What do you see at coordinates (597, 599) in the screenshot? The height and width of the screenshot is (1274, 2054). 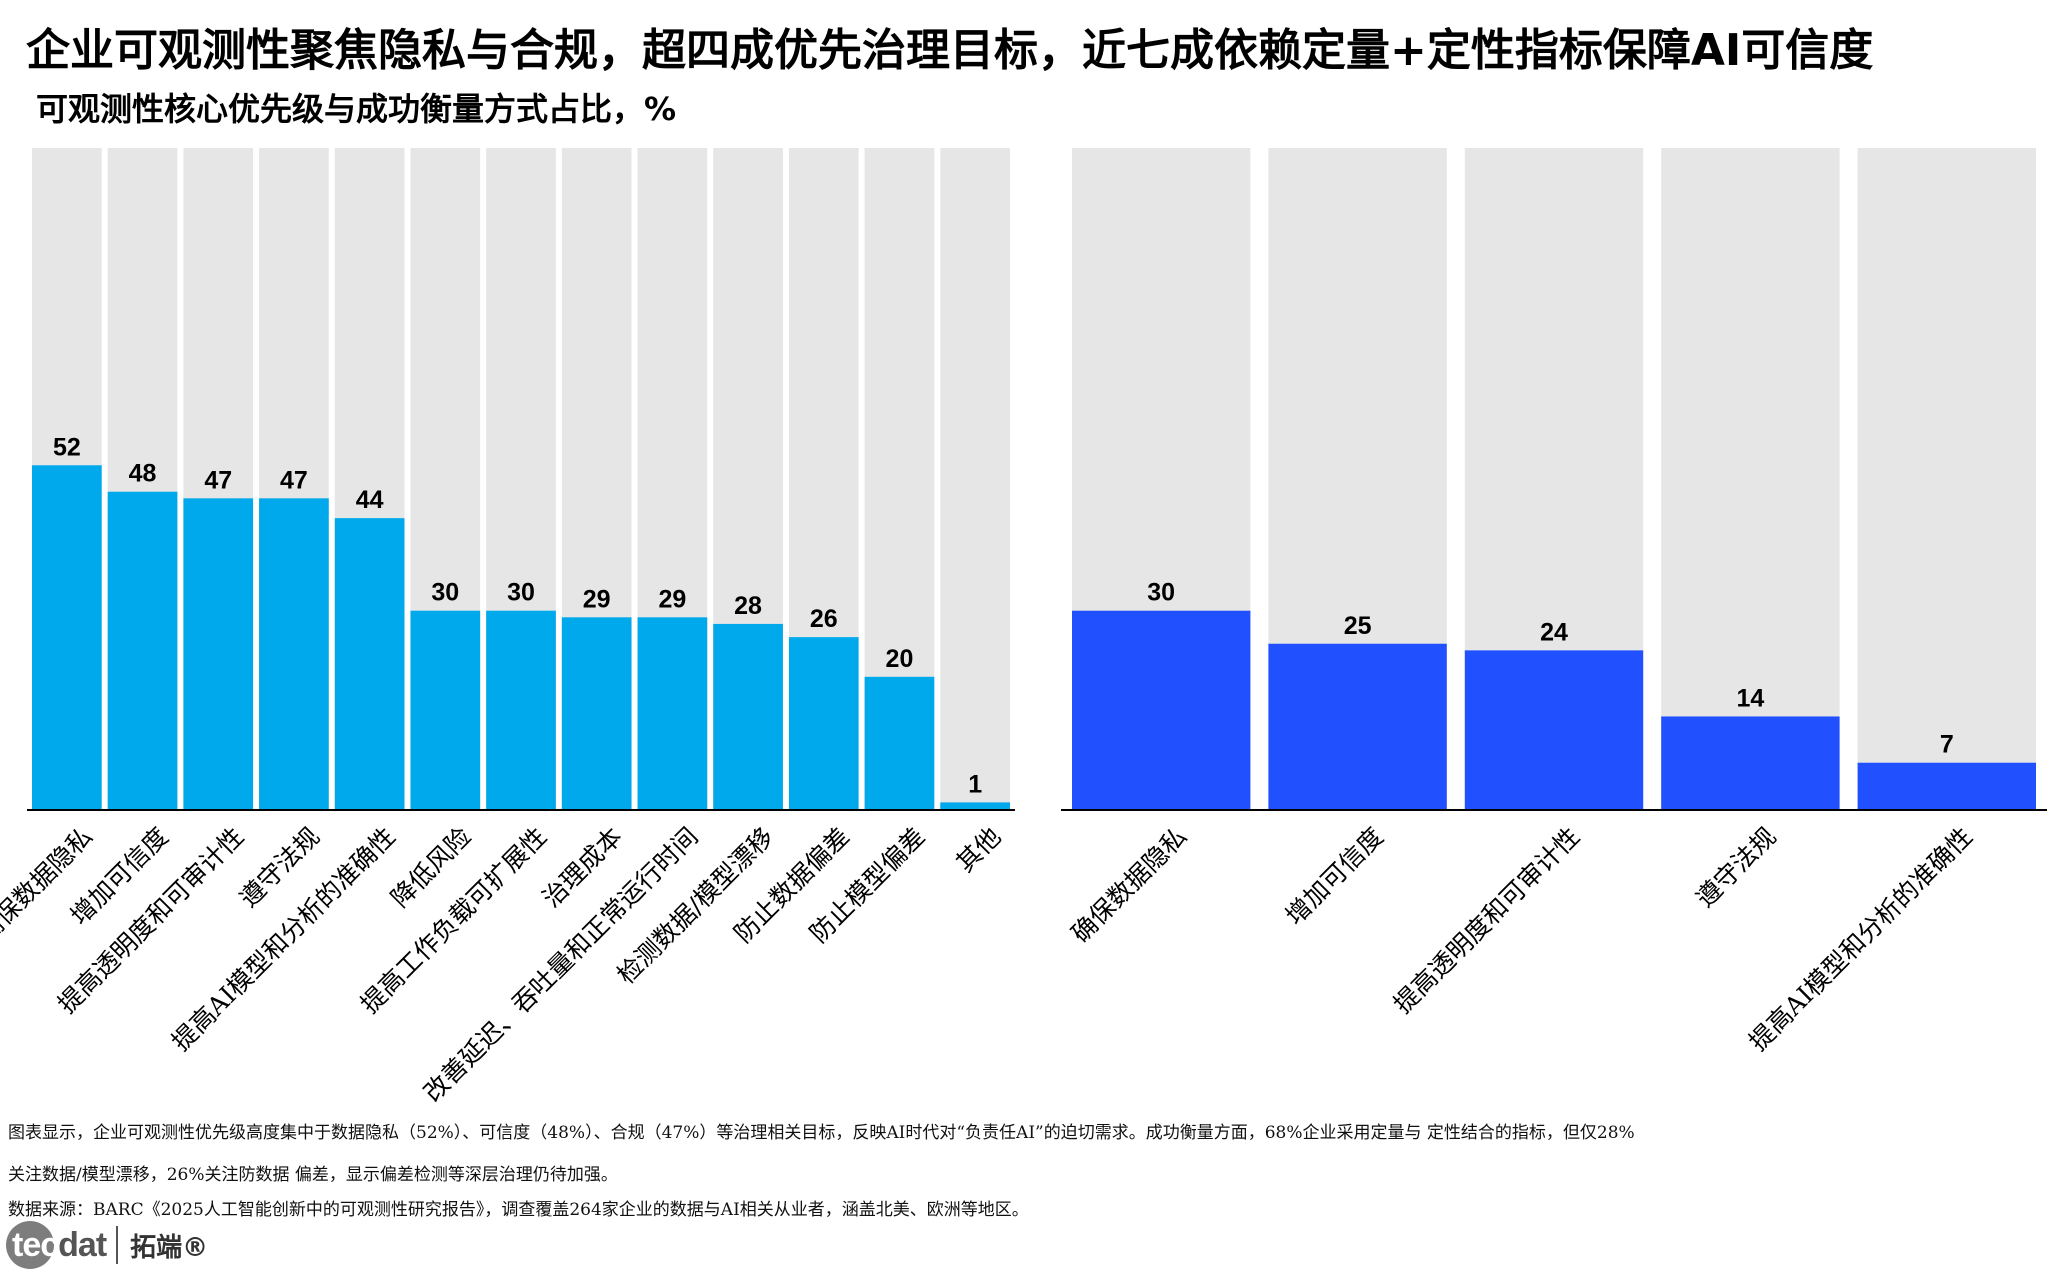 I see `left-data-label-8: 29` at bounding box center [597, 599].